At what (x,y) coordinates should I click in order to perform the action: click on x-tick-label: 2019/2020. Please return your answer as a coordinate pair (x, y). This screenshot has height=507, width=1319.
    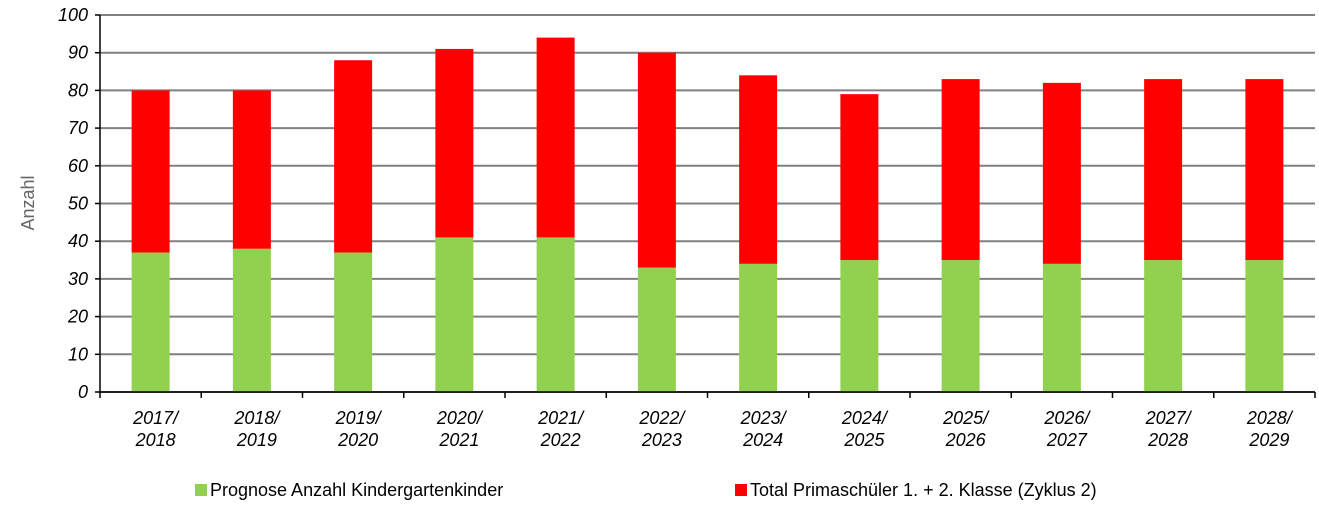
    Looking at the image, I should click on (359, 429).